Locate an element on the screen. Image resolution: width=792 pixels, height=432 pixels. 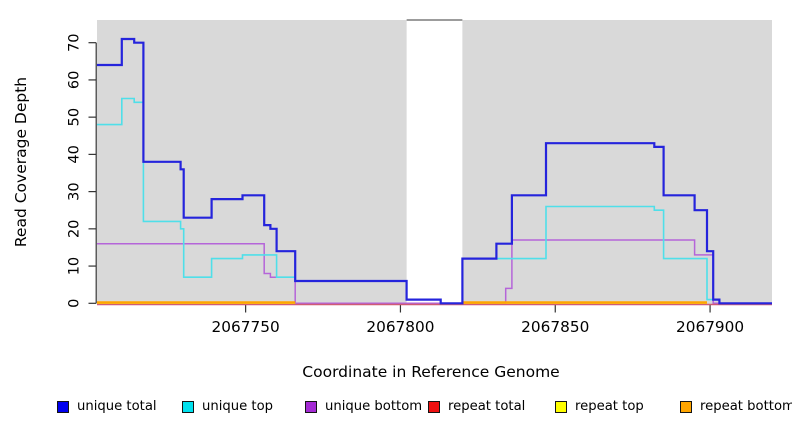
x-axis-title: Coordinate in Reference Genome is located at coordinates (431, 372).